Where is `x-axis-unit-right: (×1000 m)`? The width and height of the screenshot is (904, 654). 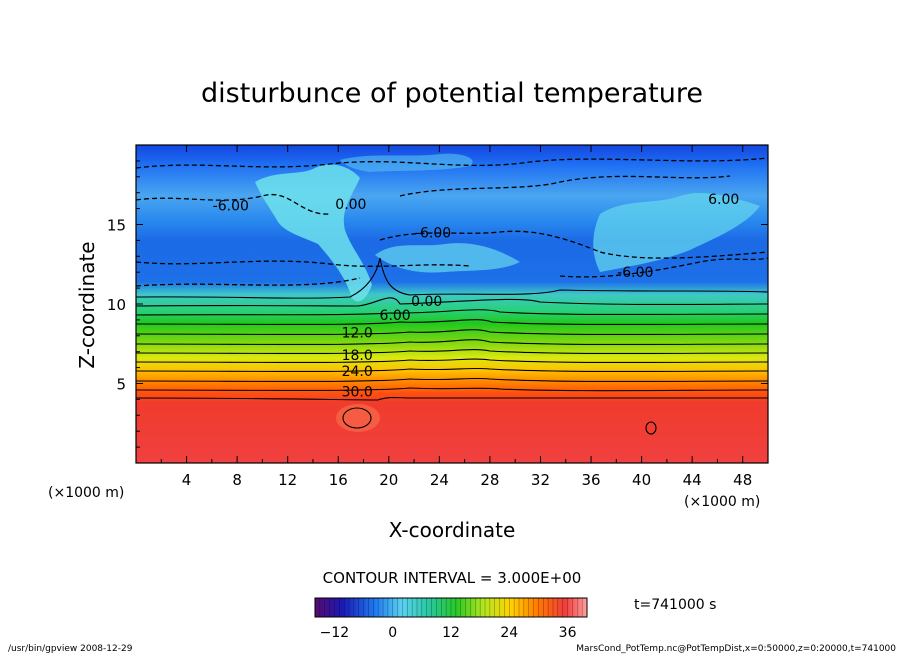 x-axis-unit-right: (×1000 m) is located at coordinates (722, 502).